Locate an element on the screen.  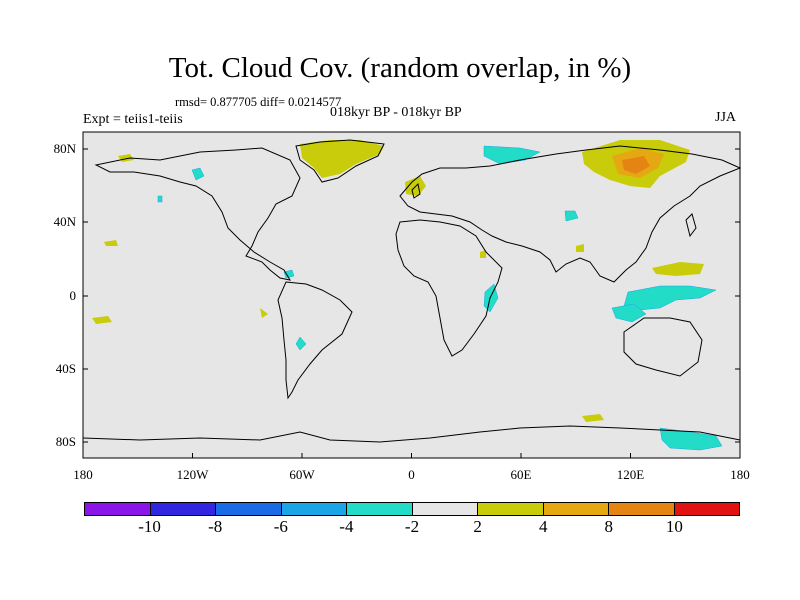
colorbar-label: -4 is located at coordinates (346, 526).